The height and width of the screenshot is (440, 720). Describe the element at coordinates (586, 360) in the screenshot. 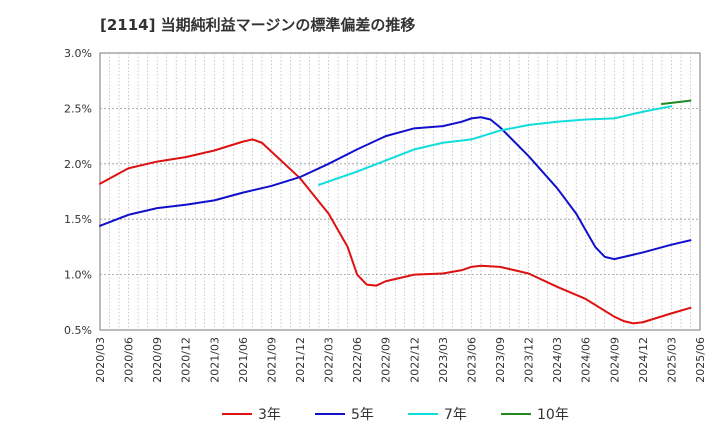

I see `x-tick-label: 2024/06` at that location.